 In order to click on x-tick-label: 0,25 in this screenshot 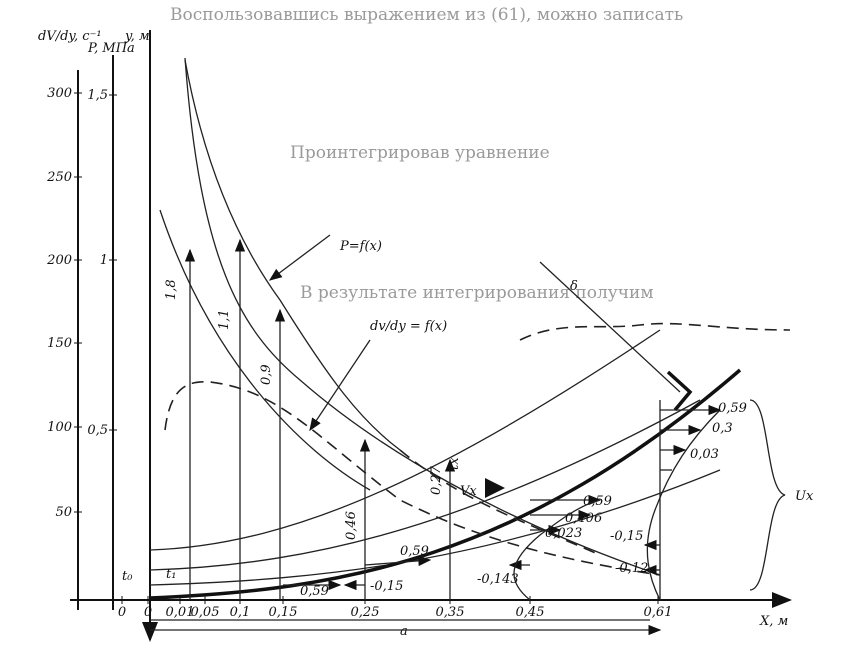, I will do `click(365, 612)`.